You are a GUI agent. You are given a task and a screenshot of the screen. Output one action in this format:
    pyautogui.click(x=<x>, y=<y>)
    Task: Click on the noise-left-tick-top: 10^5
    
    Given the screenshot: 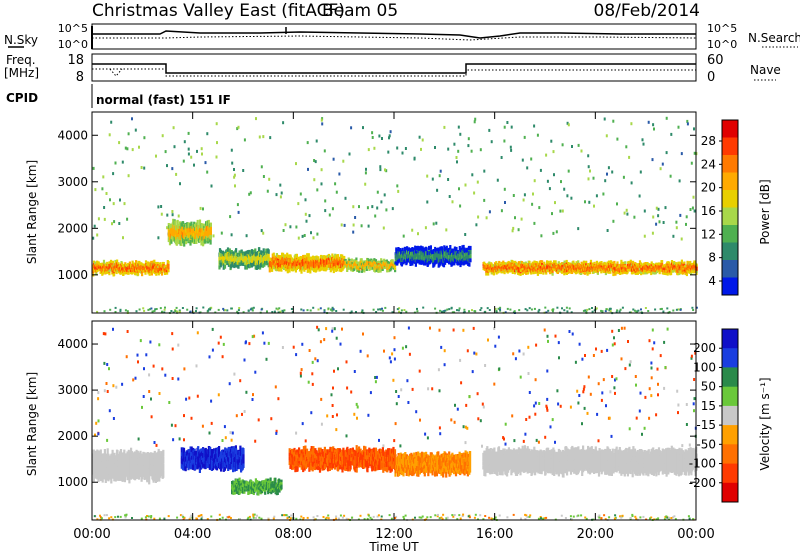 What is the action you would take?
    pyautogui.click(x=73, y=28)
    